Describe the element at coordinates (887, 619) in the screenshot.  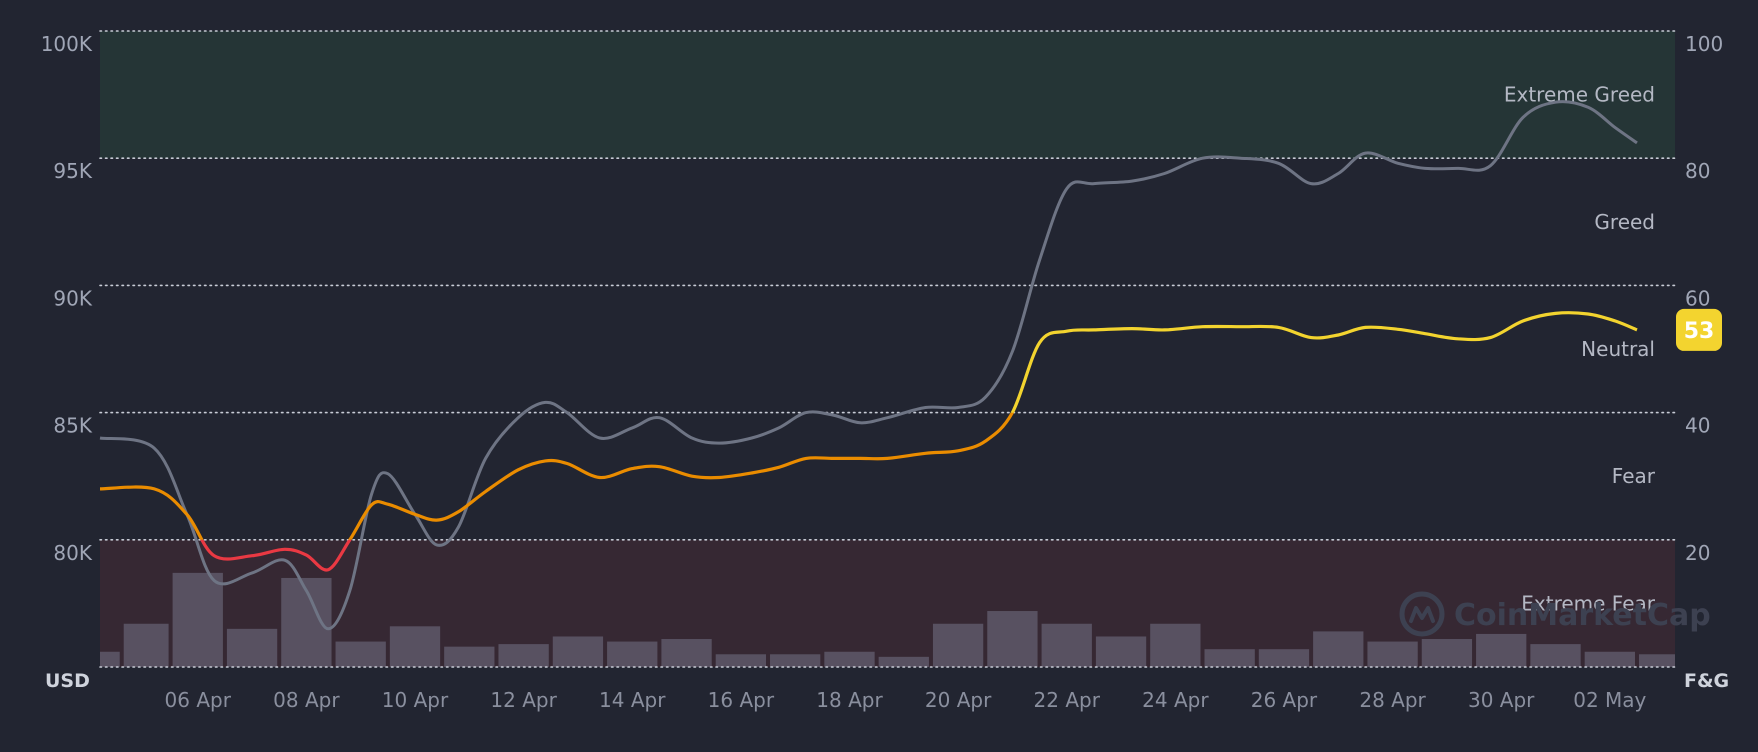
I see `volume-bars` at that location.